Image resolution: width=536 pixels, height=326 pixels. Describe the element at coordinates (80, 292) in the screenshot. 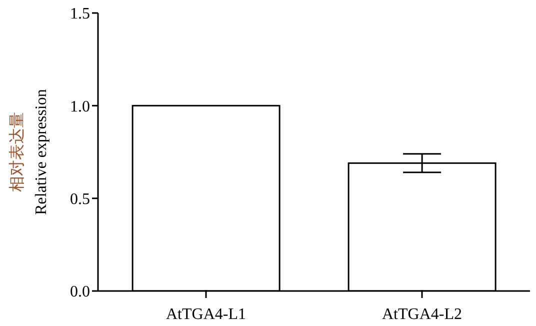

I see `y-tick-label: 0.0` at that location.